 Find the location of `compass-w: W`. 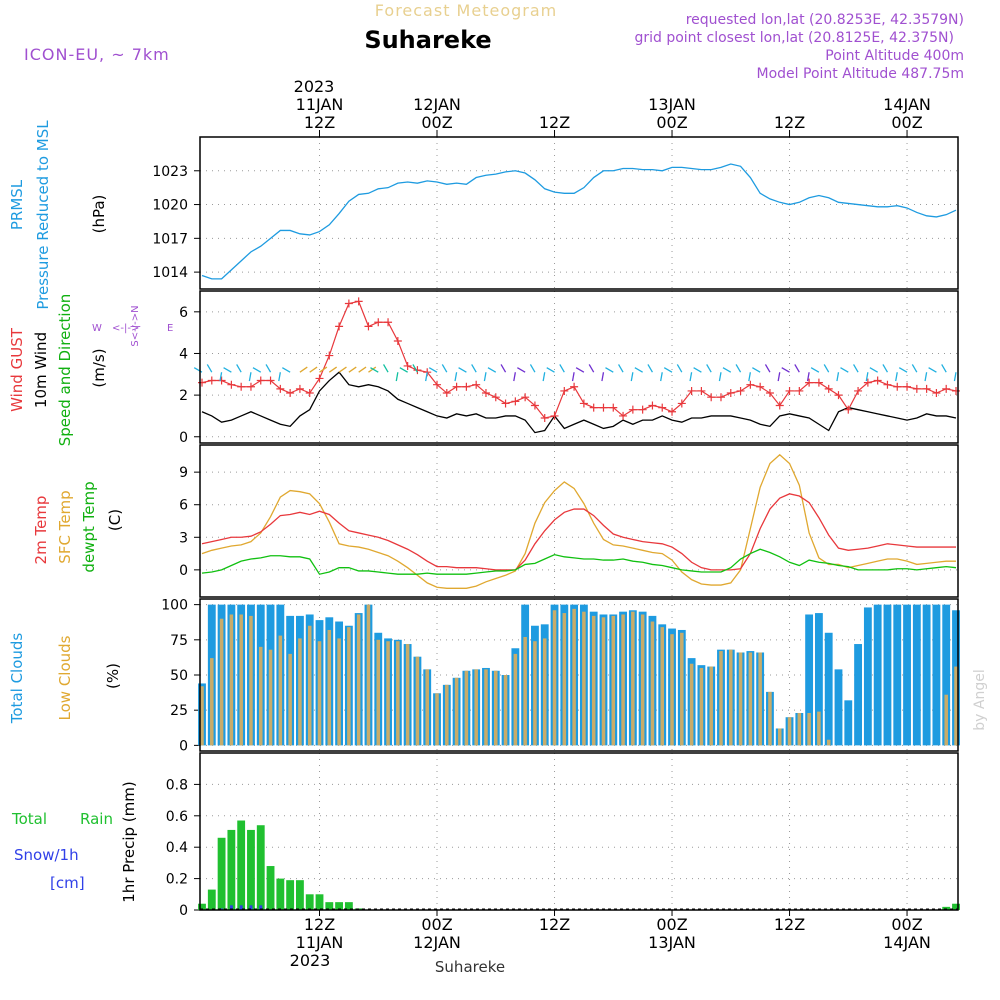

compass-w: W is located at coordinates (97, 328).